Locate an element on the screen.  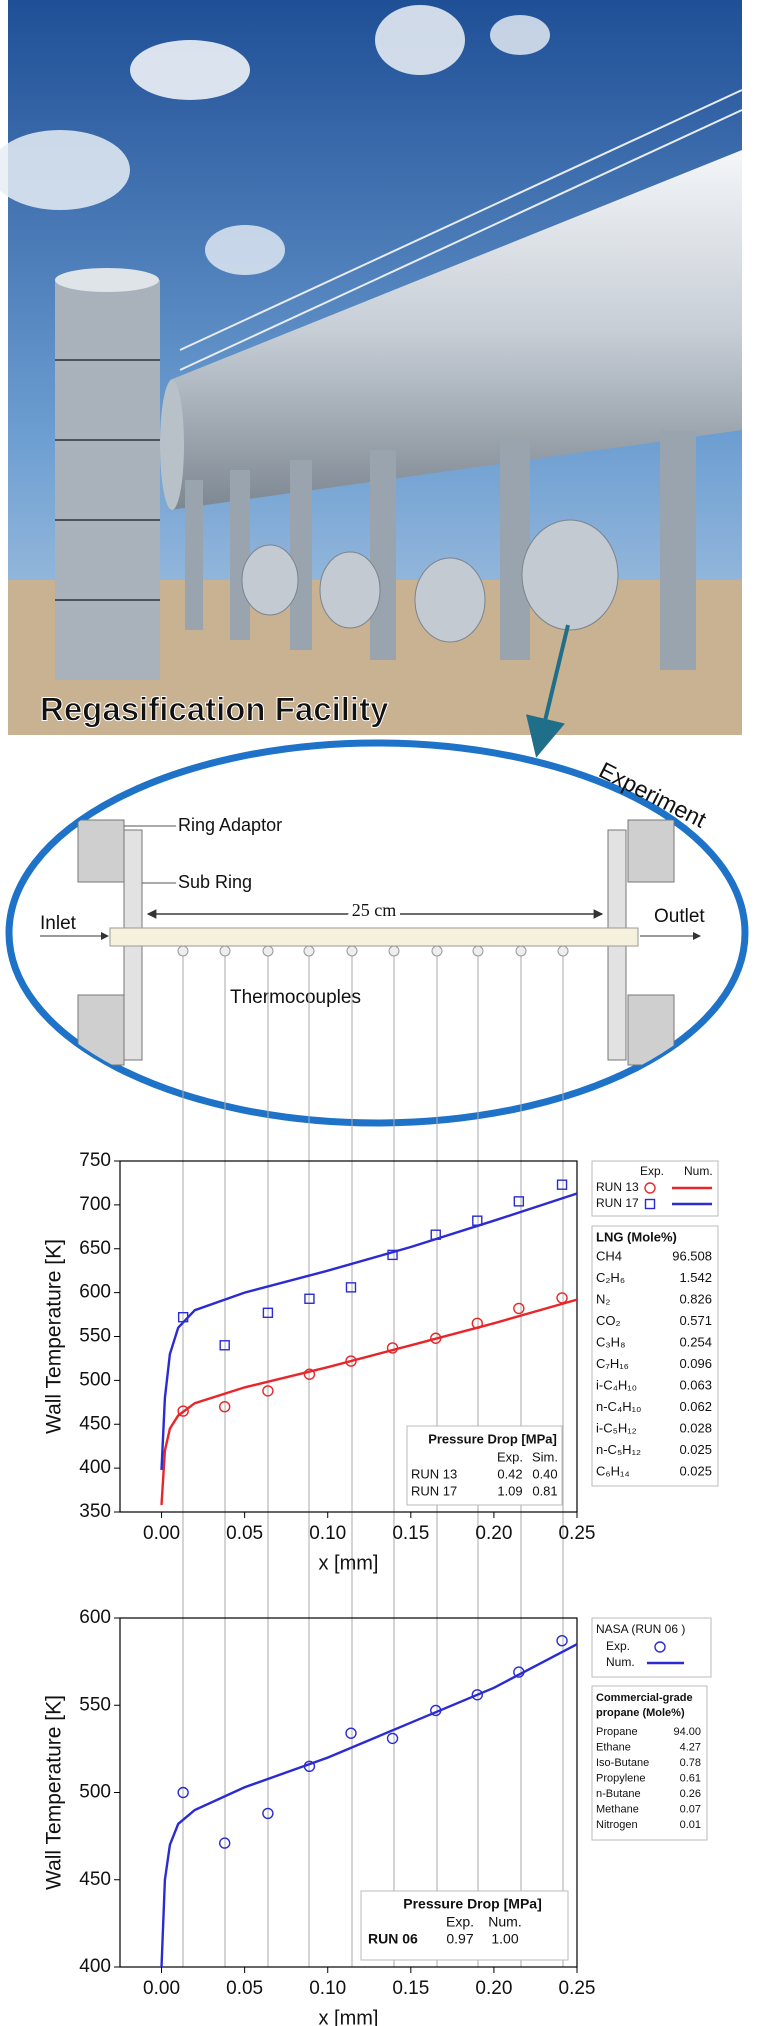
legend-marker is located at coordinates (650, 1188).